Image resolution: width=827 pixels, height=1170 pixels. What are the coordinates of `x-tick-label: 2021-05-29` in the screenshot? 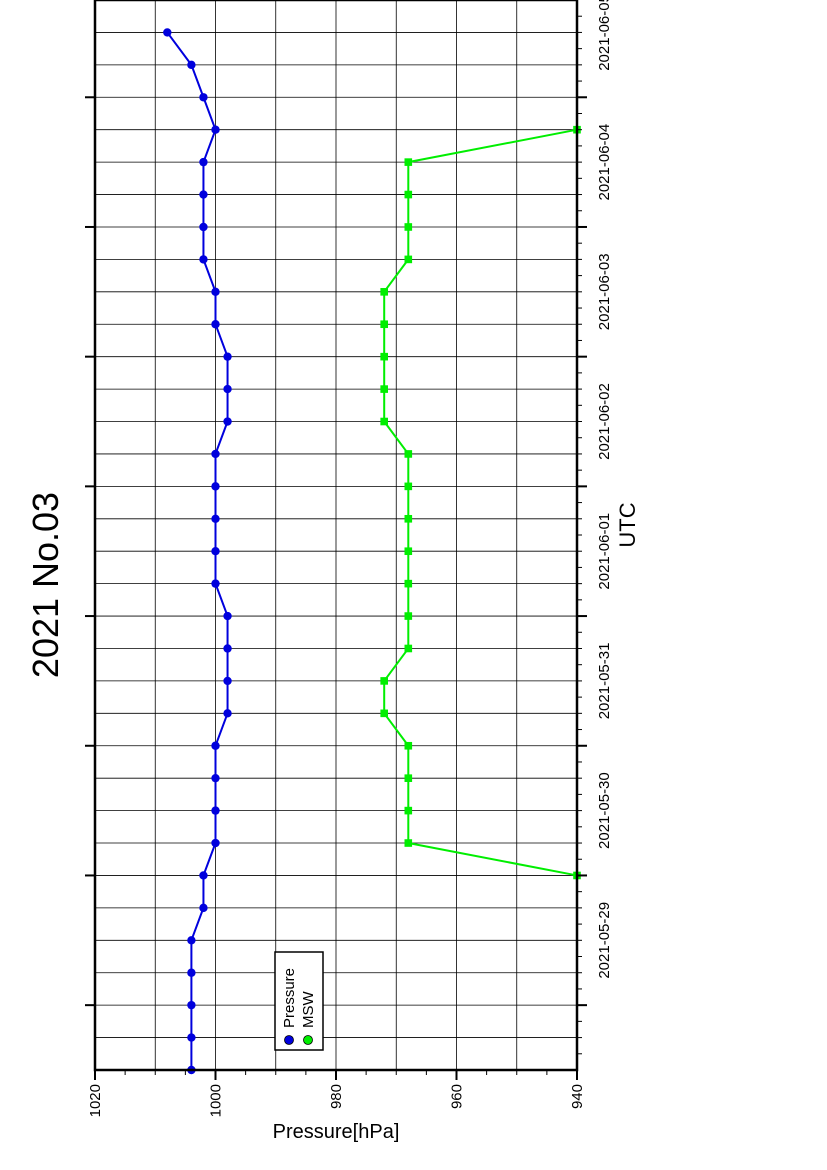 It's located at (604, 940).